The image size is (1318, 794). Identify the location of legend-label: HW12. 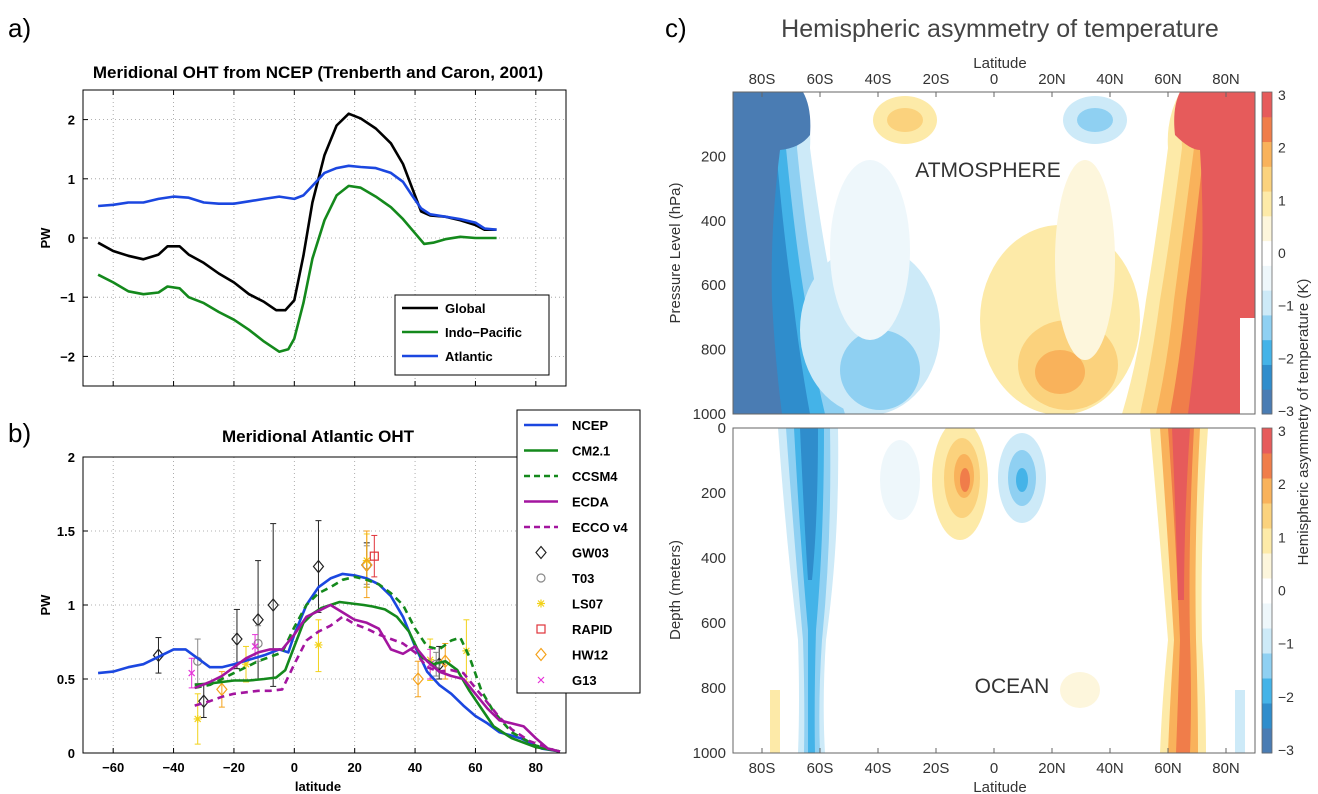
(590, 655).